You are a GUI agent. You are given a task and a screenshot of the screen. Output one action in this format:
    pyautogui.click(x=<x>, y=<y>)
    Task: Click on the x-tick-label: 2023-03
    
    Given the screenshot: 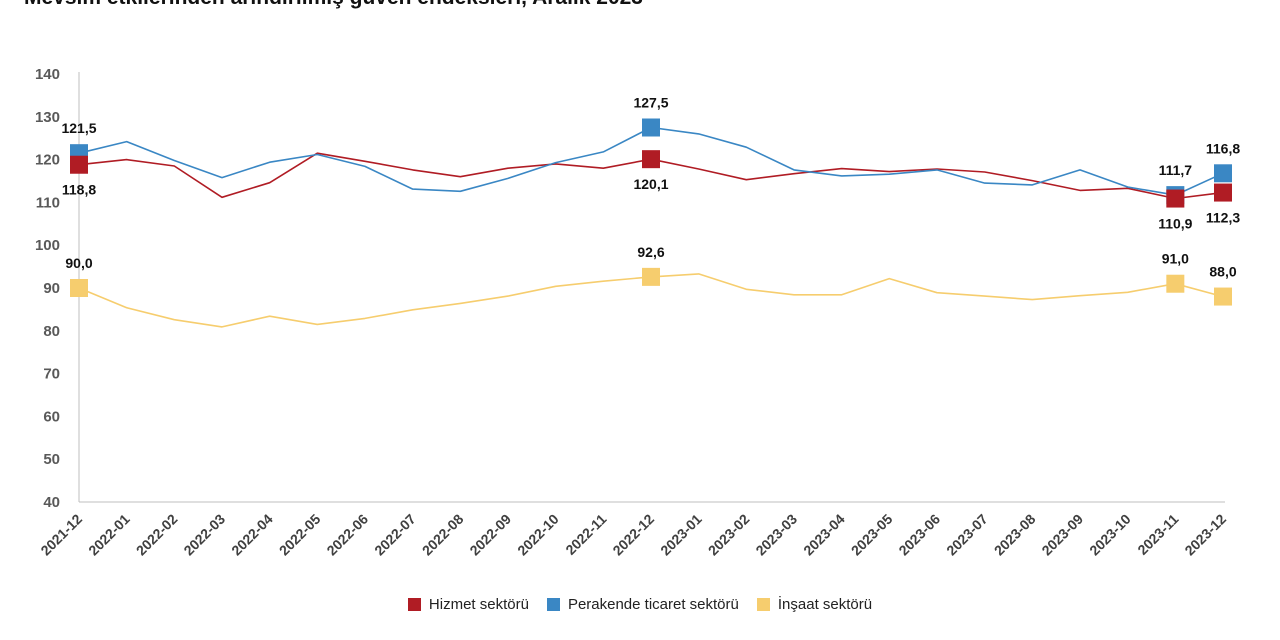 What is the action you would take?
    pyautogui.click(x=776, y=535)
    